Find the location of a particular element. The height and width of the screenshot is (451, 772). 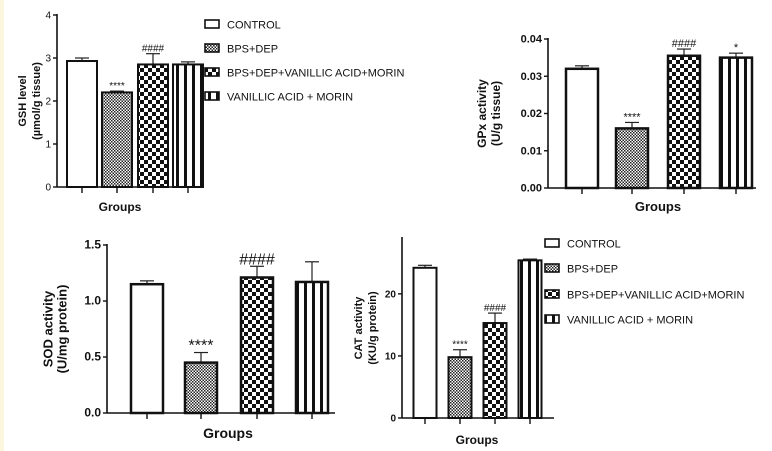

sod-x-axis-label: Groups is located at coordinates (228, 433).